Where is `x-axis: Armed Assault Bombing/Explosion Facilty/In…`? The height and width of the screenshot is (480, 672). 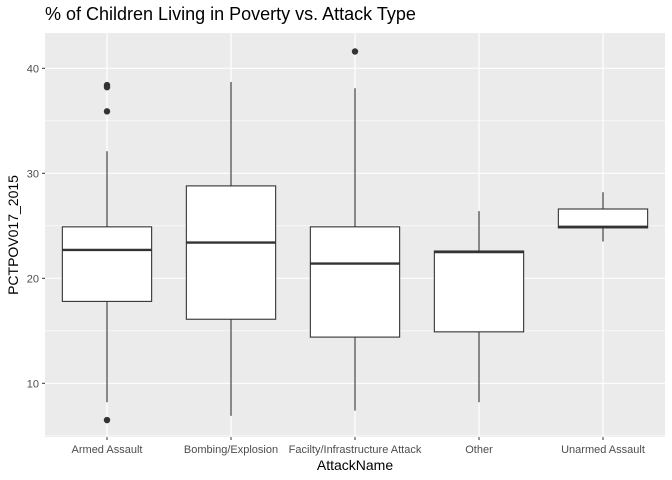 x-axis: Armed Assault Bombing/Explosion Facilty/In… is located at coordinates (358, 446).